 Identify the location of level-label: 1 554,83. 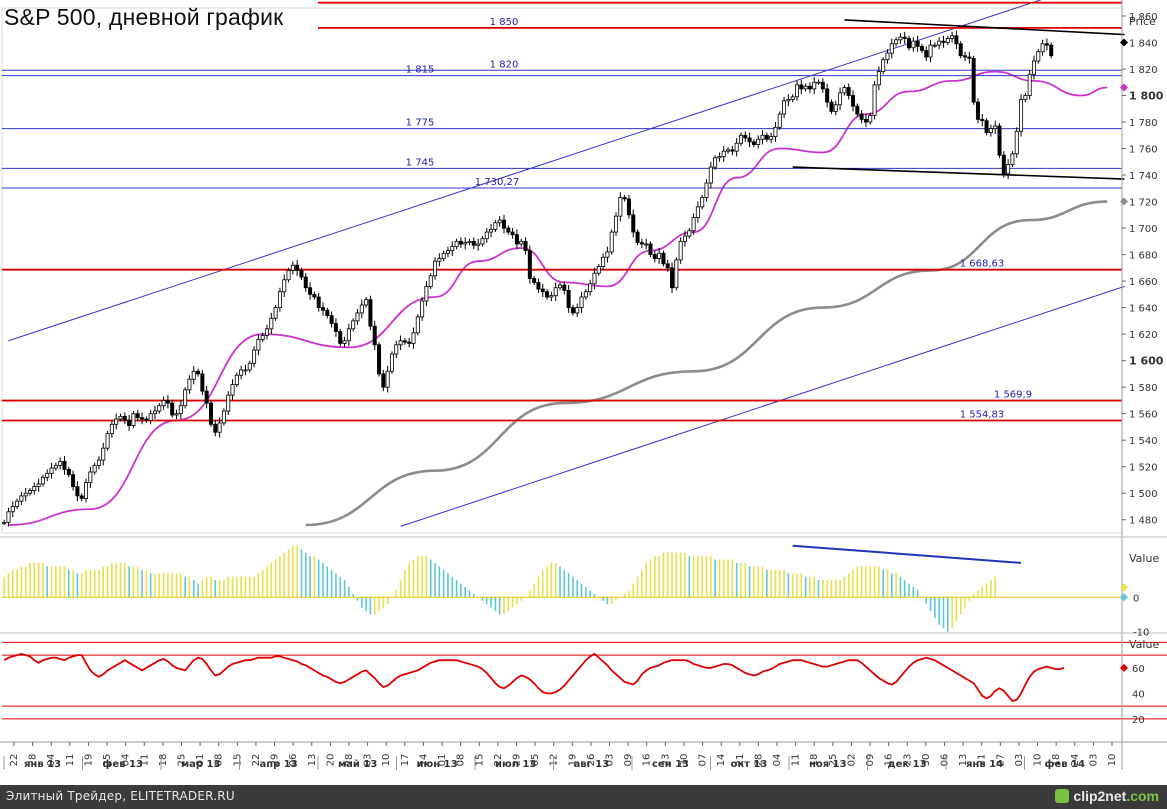
(982, 415).